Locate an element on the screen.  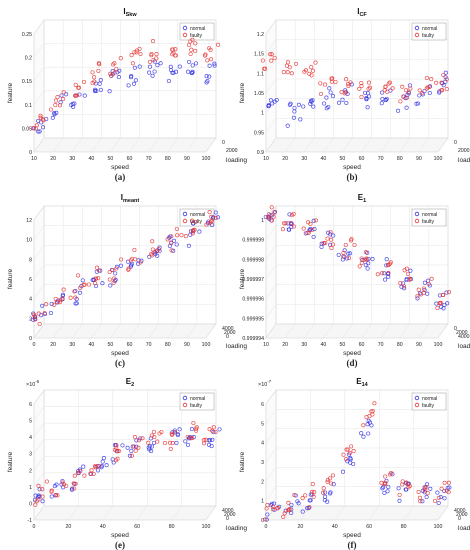
x-tick-label: 30 is located at coordinates (304, 159).